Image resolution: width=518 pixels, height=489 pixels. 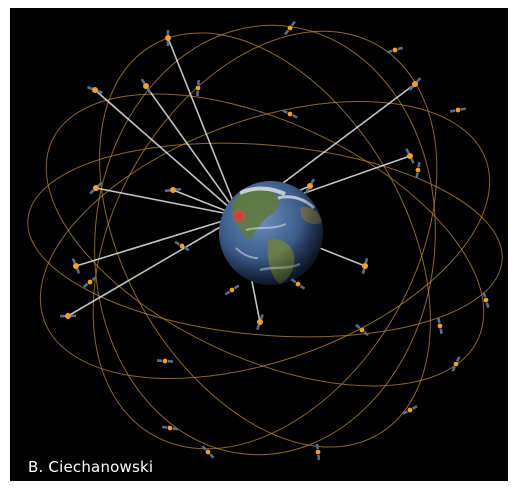 What do you see at coordinates (91, 467) in the screenshot?
I see `image-credit: B. Ciechanowski` at bounding box center [91, 467].